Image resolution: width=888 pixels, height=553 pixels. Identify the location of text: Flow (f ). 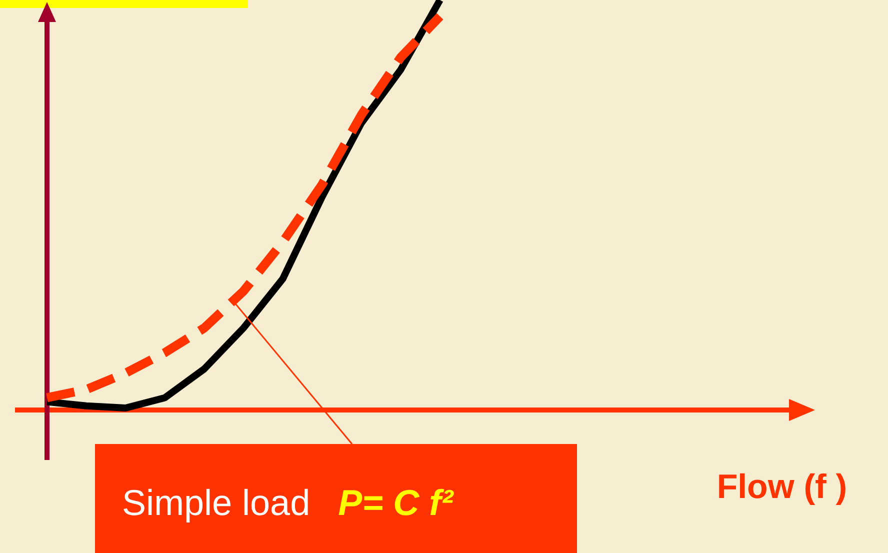
(782, 487).